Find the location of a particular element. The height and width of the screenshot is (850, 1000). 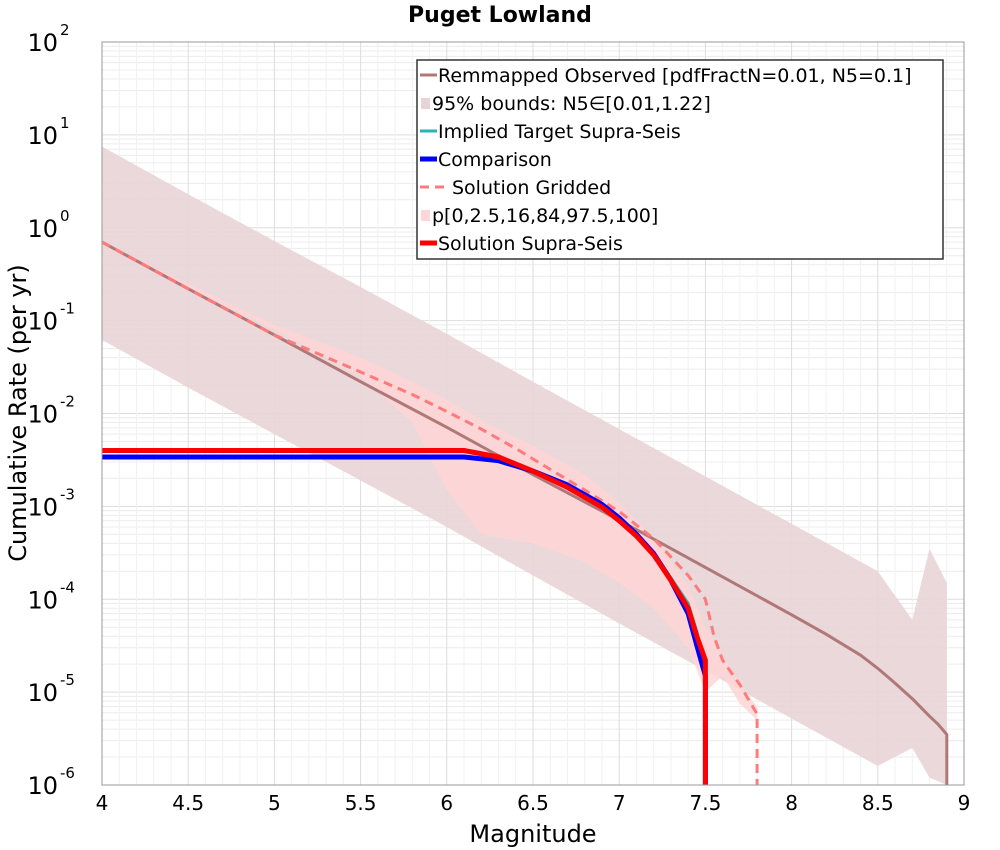

y-tick-label: 10 -6 is located at coordinates (51, 782).